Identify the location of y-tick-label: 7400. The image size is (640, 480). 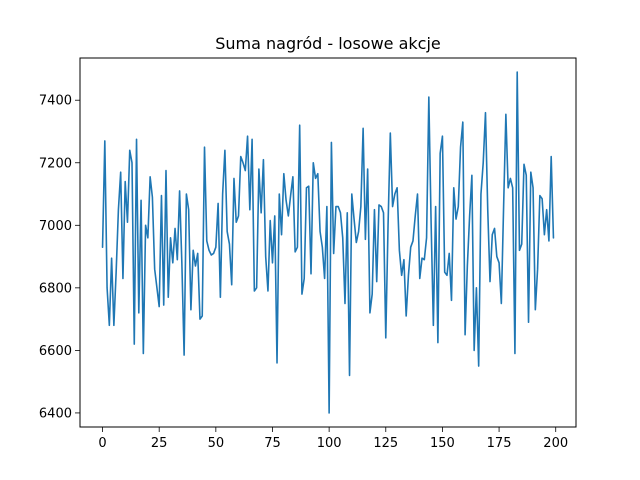
(55, 101).